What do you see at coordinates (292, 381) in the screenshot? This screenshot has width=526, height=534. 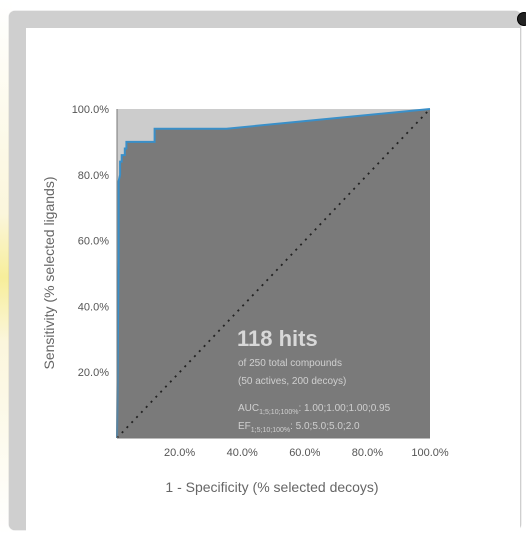 I see `actives-decoys: (50 actives, 200 decoys)` at bounding box center [292, 381].